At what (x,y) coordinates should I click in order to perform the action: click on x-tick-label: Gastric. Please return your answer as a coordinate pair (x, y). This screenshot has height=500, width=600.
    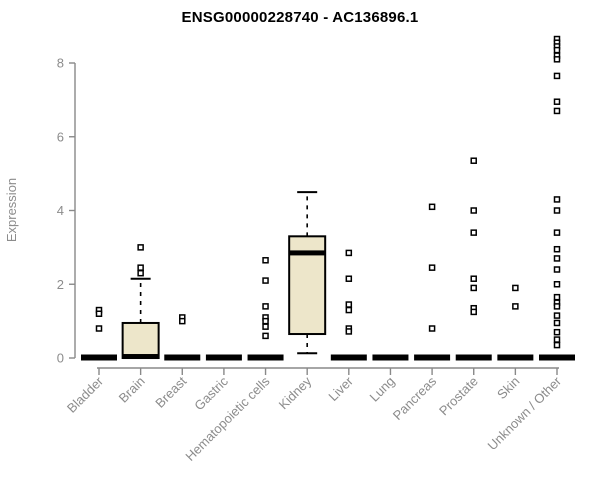
    Looking at the image, I should click on (211, 393).